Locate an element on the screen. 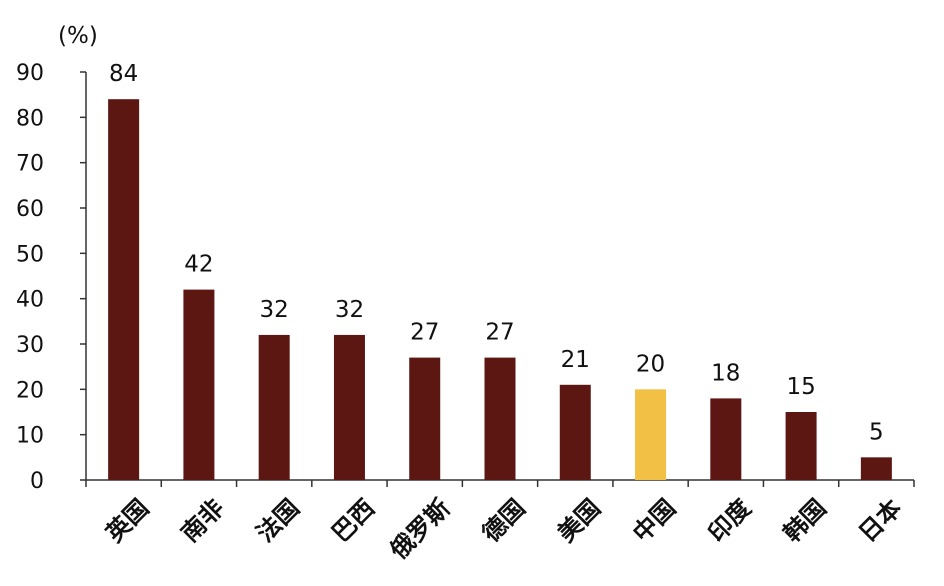 The width and height of the screenshot is (944, 586). category-label: 韩国 is located at coordinates (805, 521).